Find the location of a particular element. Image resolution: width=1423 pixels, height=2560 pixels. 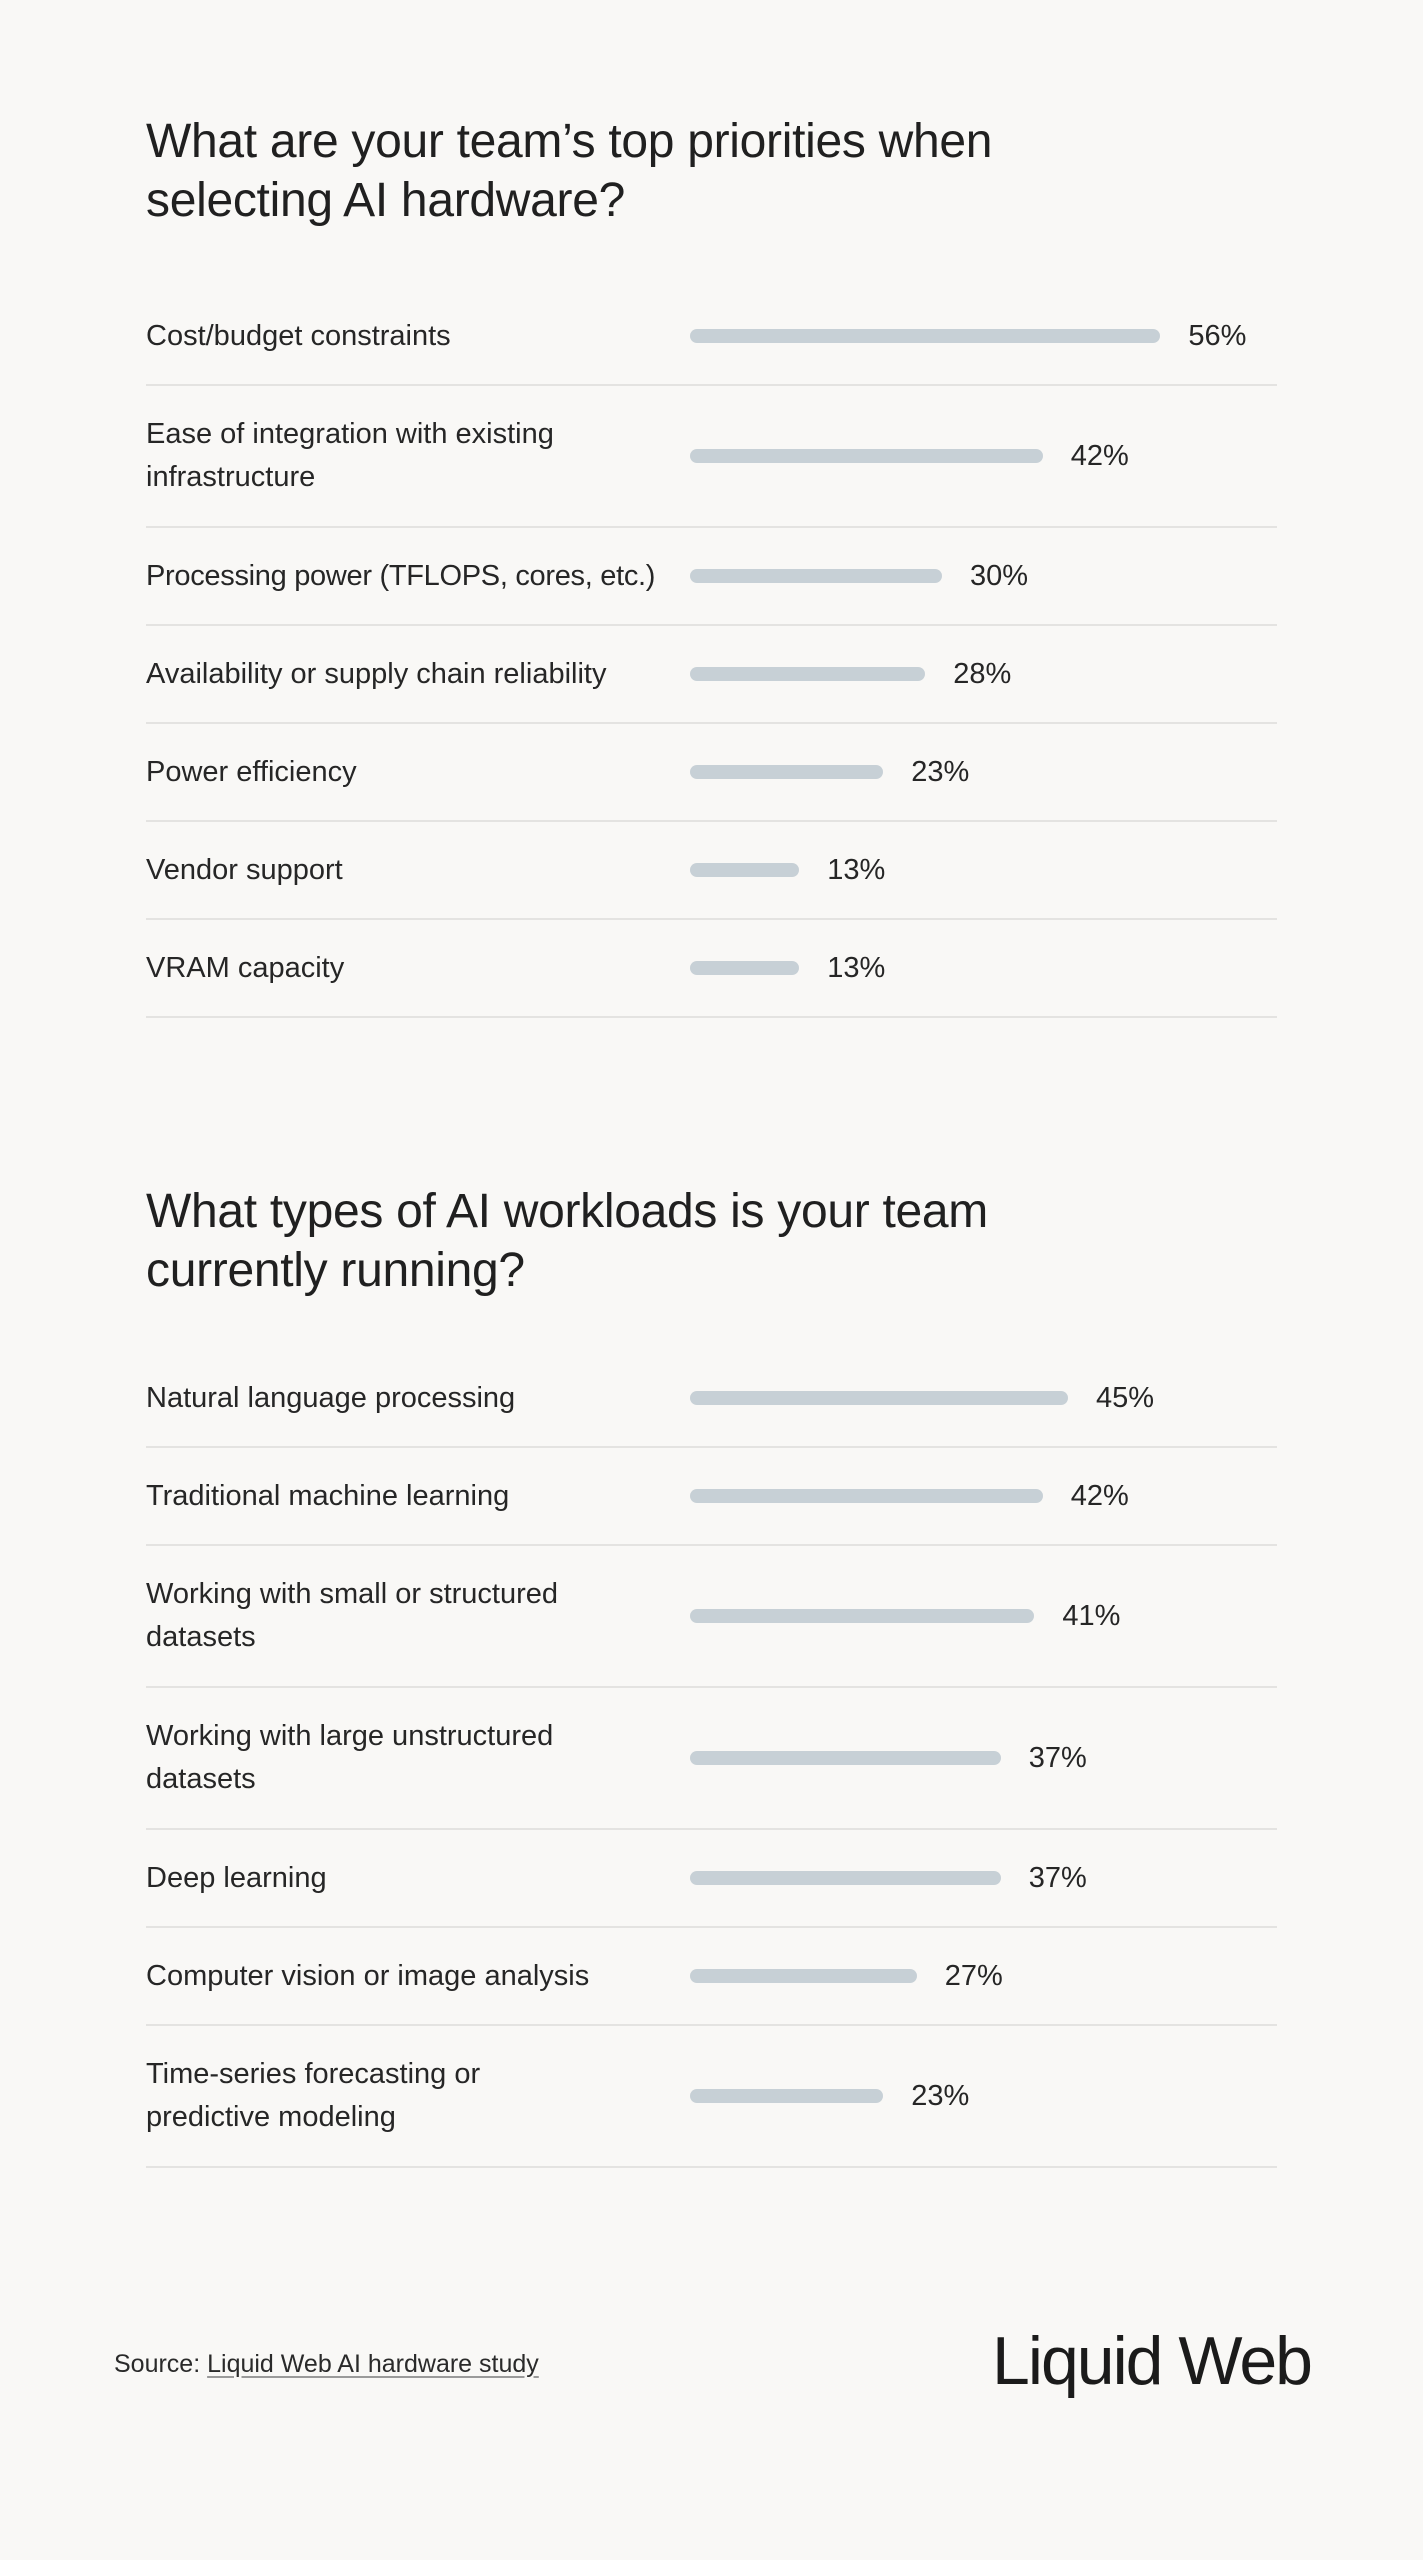

bar-label: Working with large unstructured datasets is located at coordinates (350, 1757).